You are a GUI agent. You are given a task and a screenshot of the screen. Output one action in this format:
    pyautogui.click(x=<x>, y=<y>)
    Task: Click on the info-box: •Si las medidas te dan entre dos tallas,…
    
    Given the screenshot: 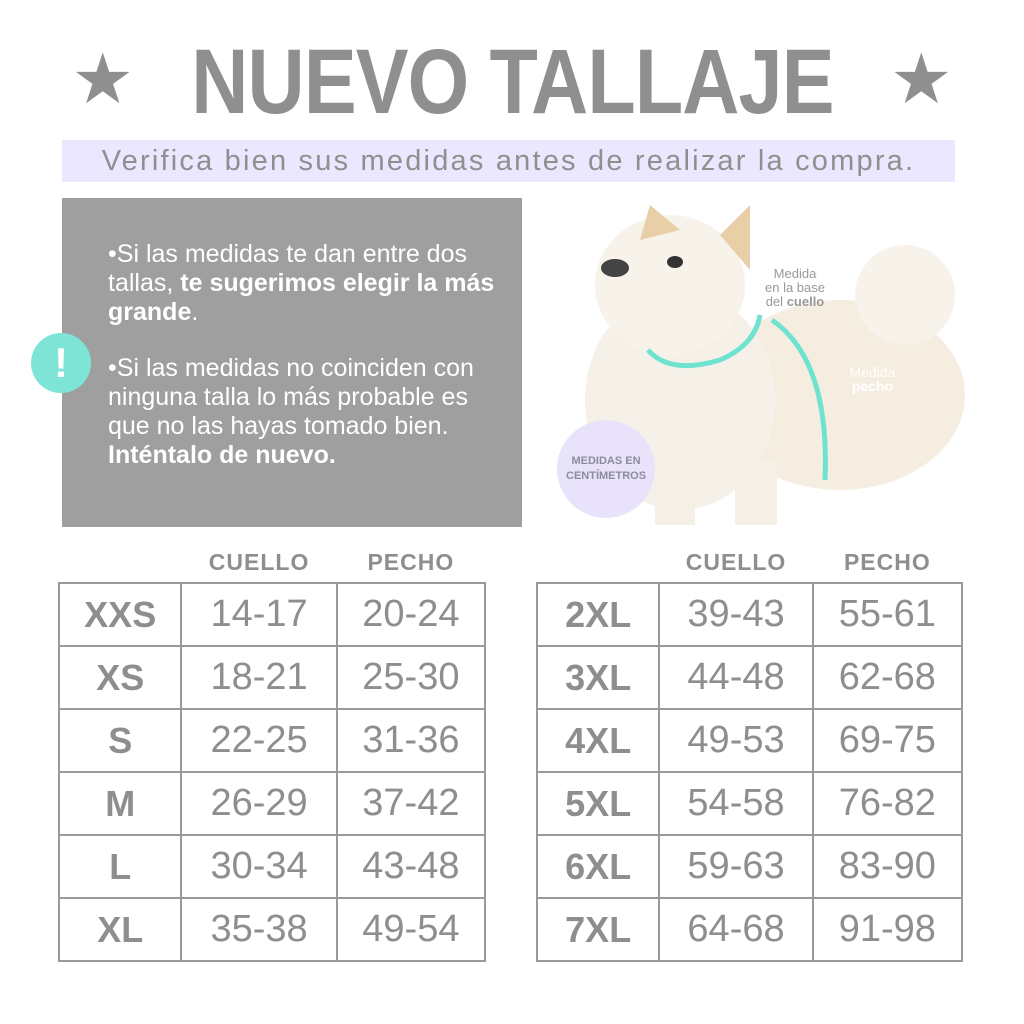 What is the action you would take?
    pyautogui.click(x=292, y=362)
    